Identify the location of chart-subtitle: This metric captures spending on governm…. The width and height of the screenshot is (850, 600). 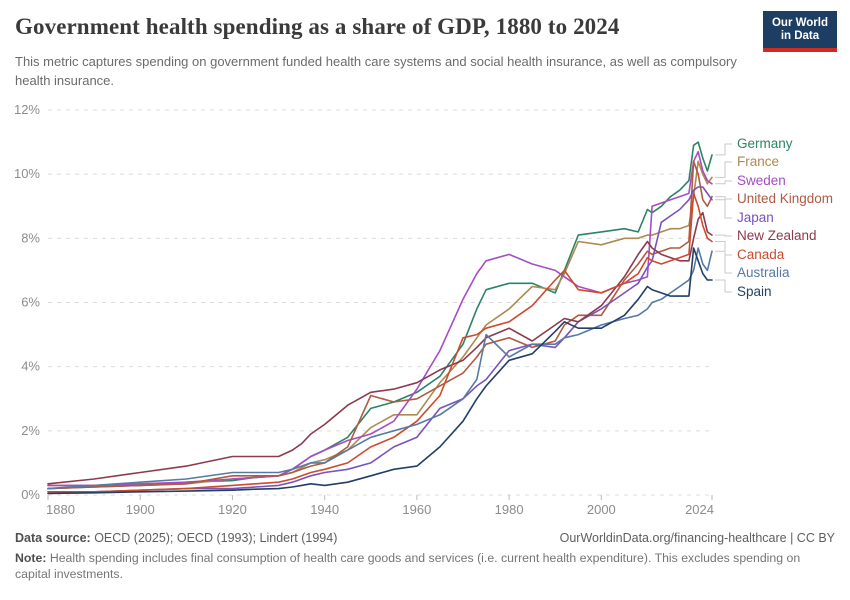
(376, 71).